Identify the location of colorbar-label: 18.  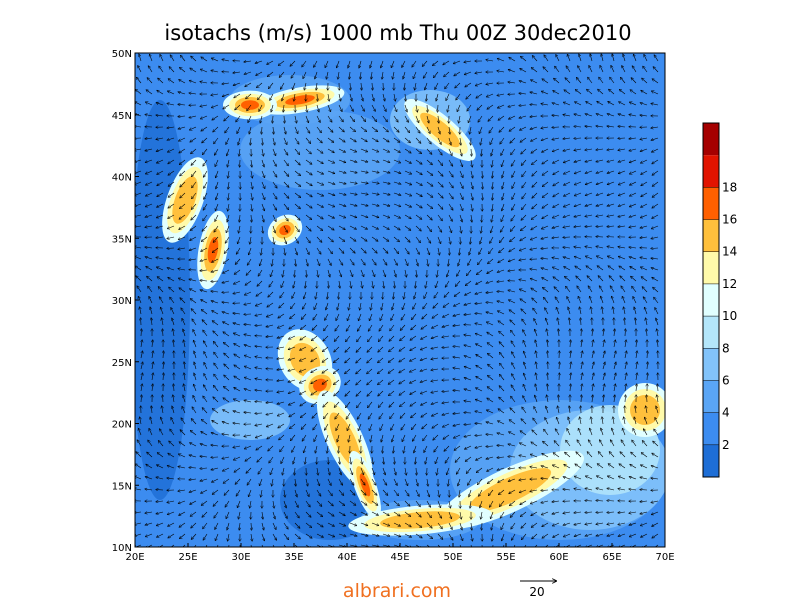
(729, 187).